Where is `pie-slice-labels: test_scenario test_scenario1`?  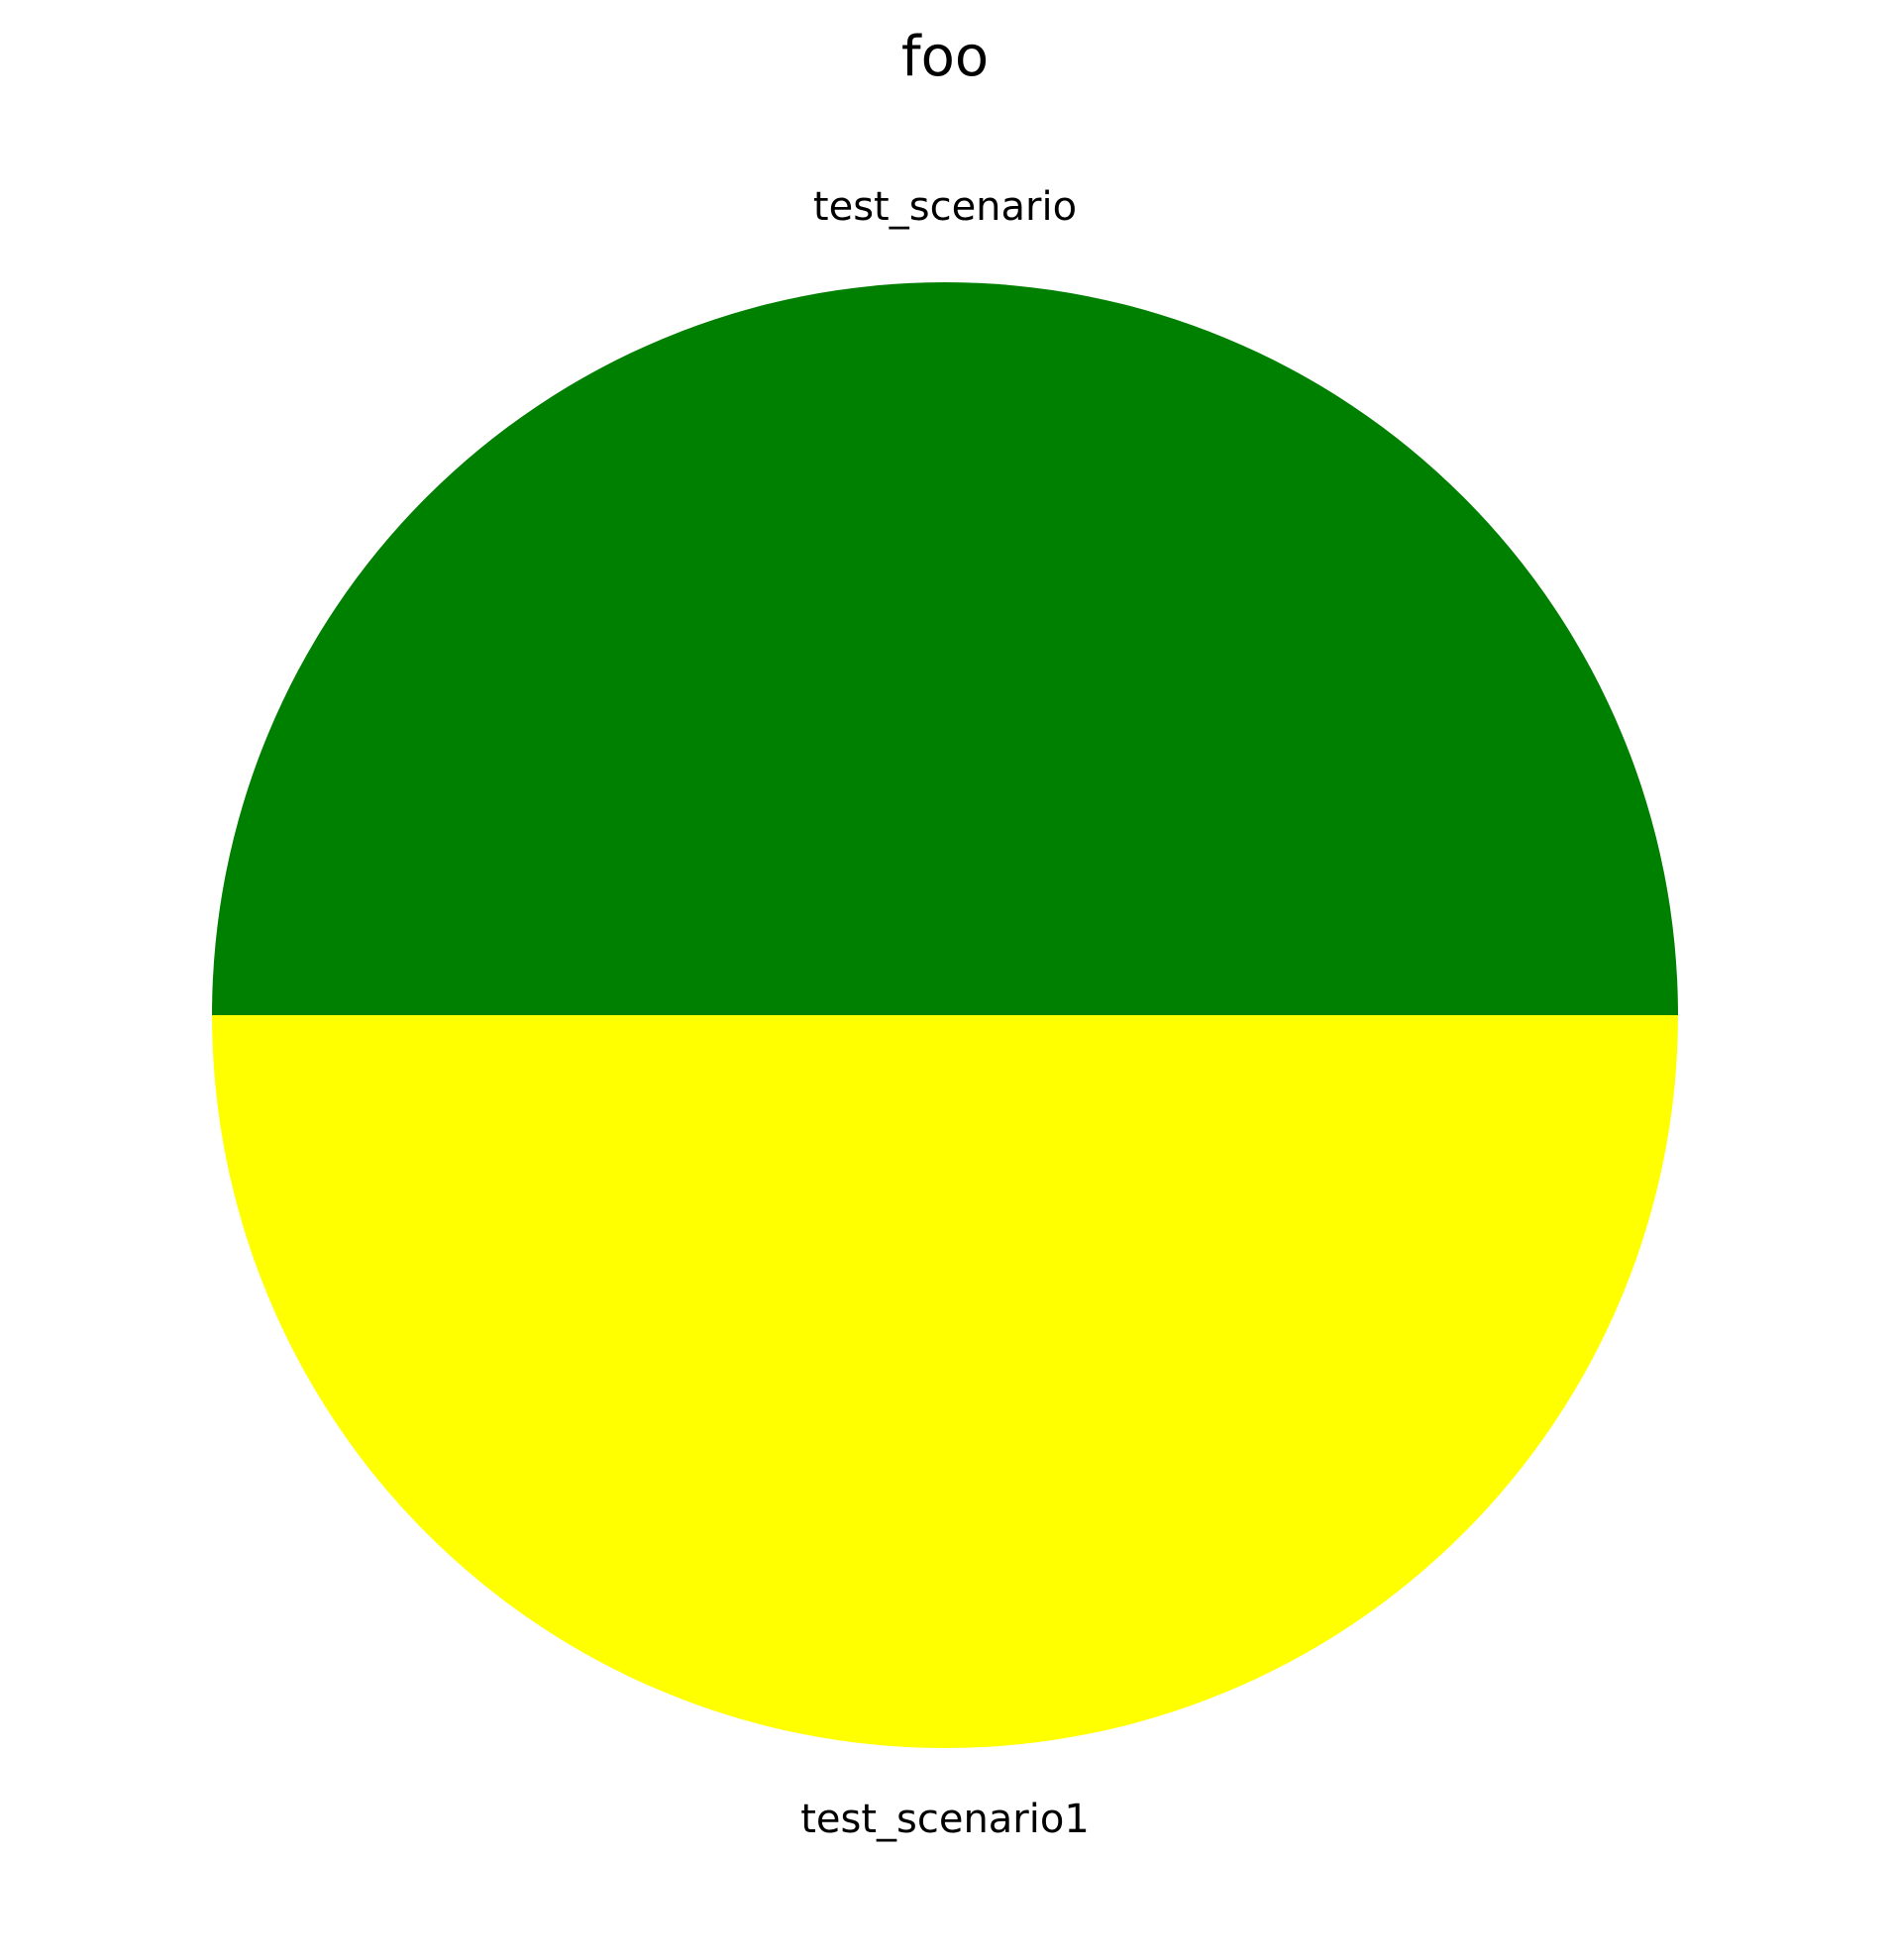 pie-slice-labels: test_scenario test_scenario1 is located at coordinates (945, 1013).